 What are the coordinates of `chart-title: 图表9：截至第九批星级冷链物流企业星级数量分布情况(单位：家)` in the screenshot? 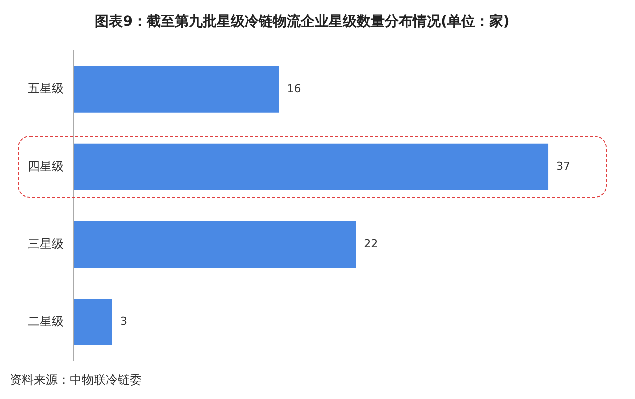 It's located at (302, 21).